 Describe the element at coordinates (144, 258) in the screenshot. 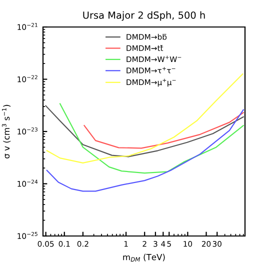

I see `x-axis-title: m$_{DM}$ (TeV)` at that location.